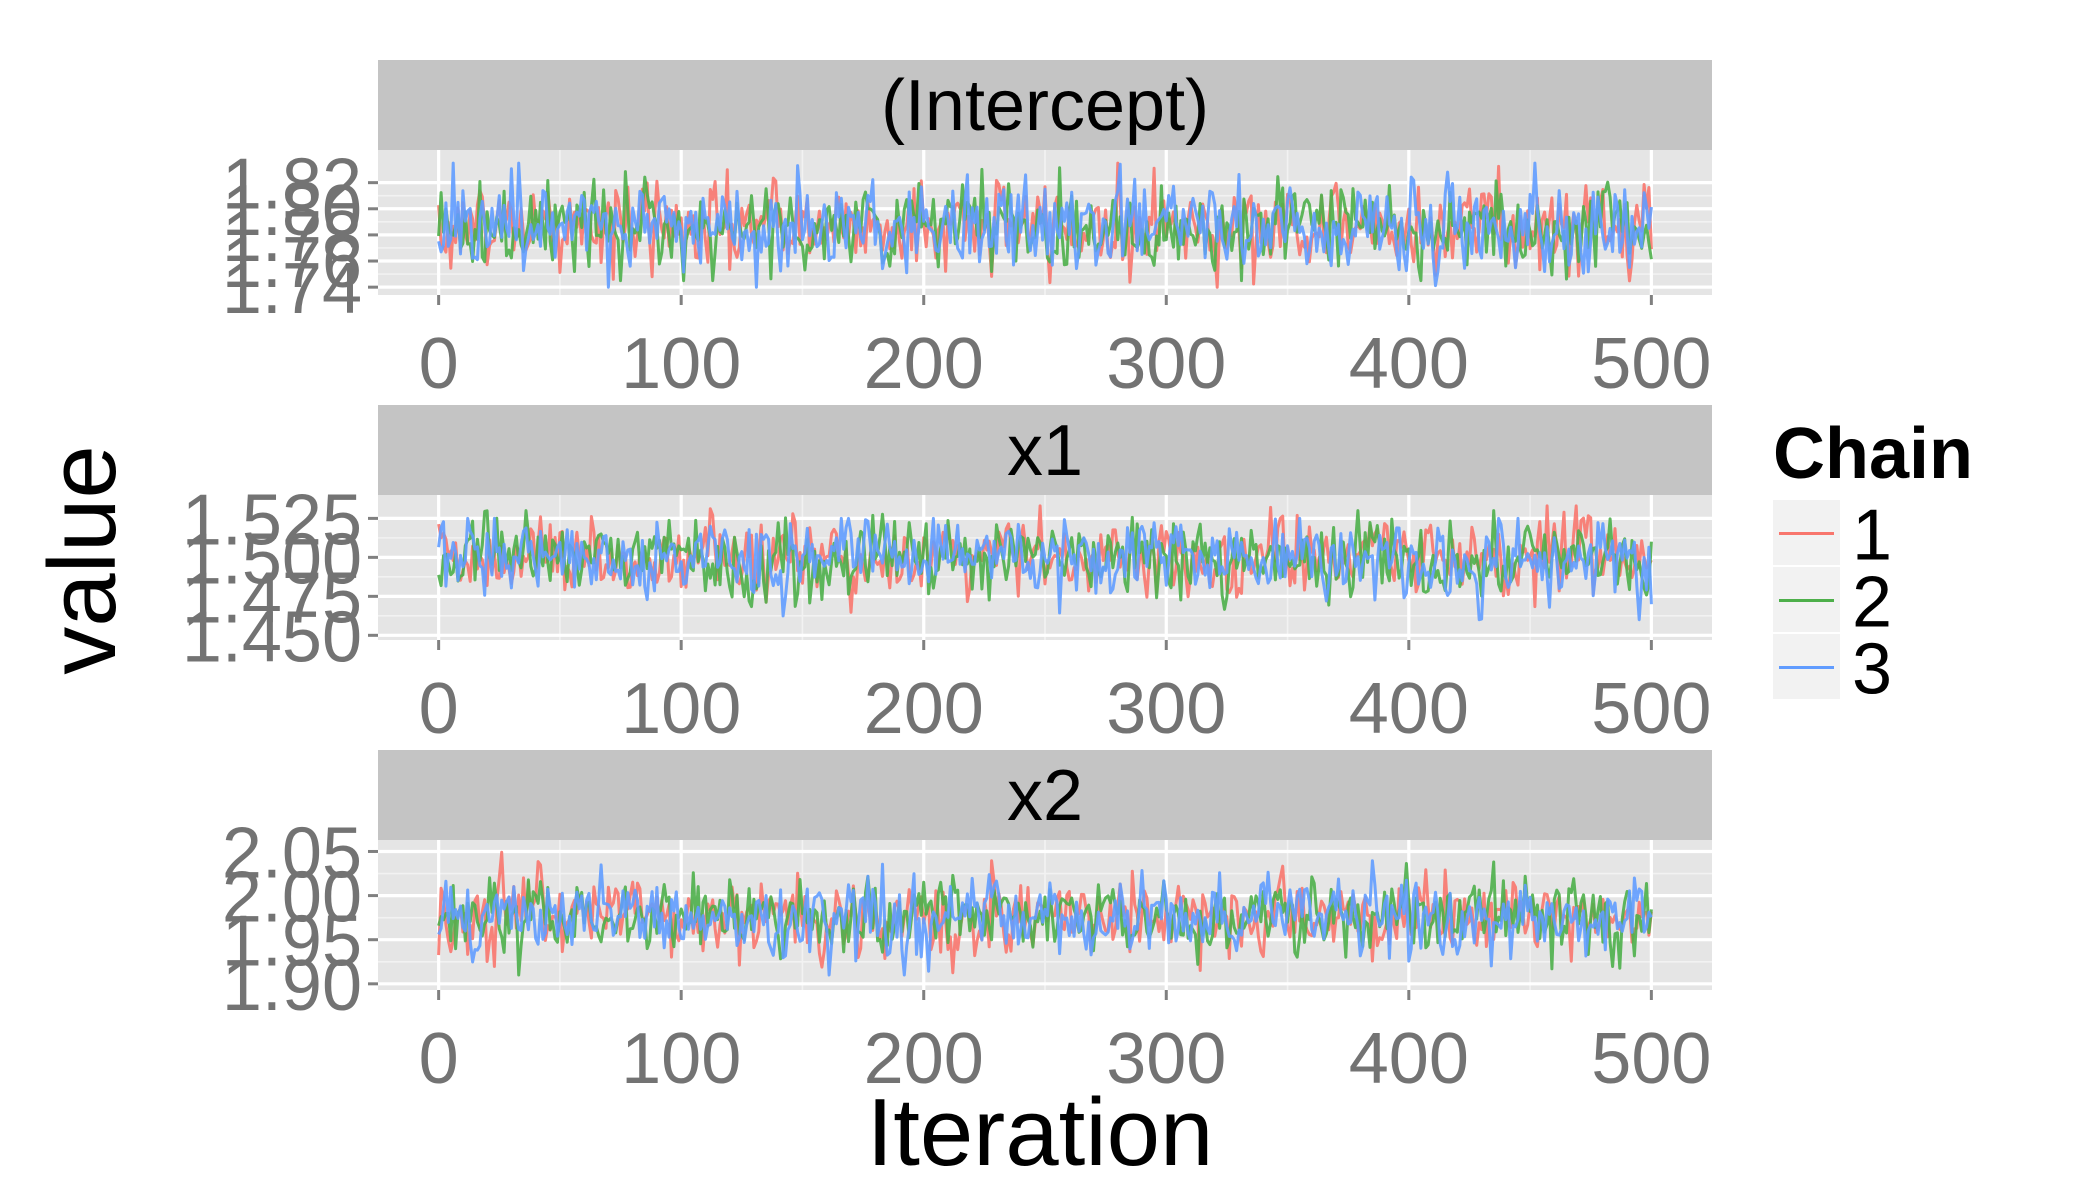 Image resolution: width=2100 pixels, height=1200 pixels. What do you see at coordinates (292, 289) in the screenshot?
I see `y-tick-label: 1.74` at bounding box center [292, 289].